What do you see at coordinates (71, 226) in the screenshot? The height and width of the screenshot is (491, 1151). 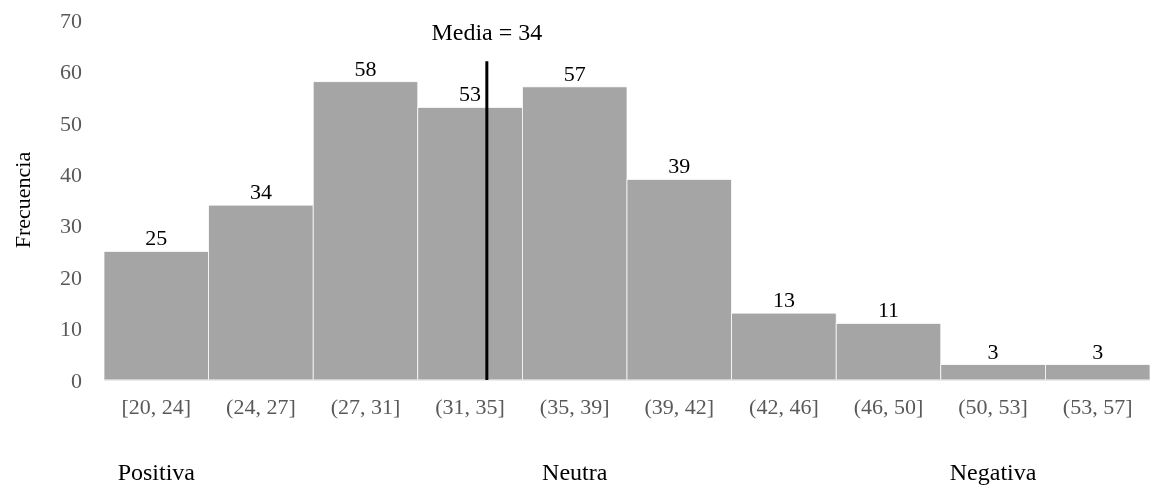 I see `y-tick-label: 30` at bounding box center [71, 226].